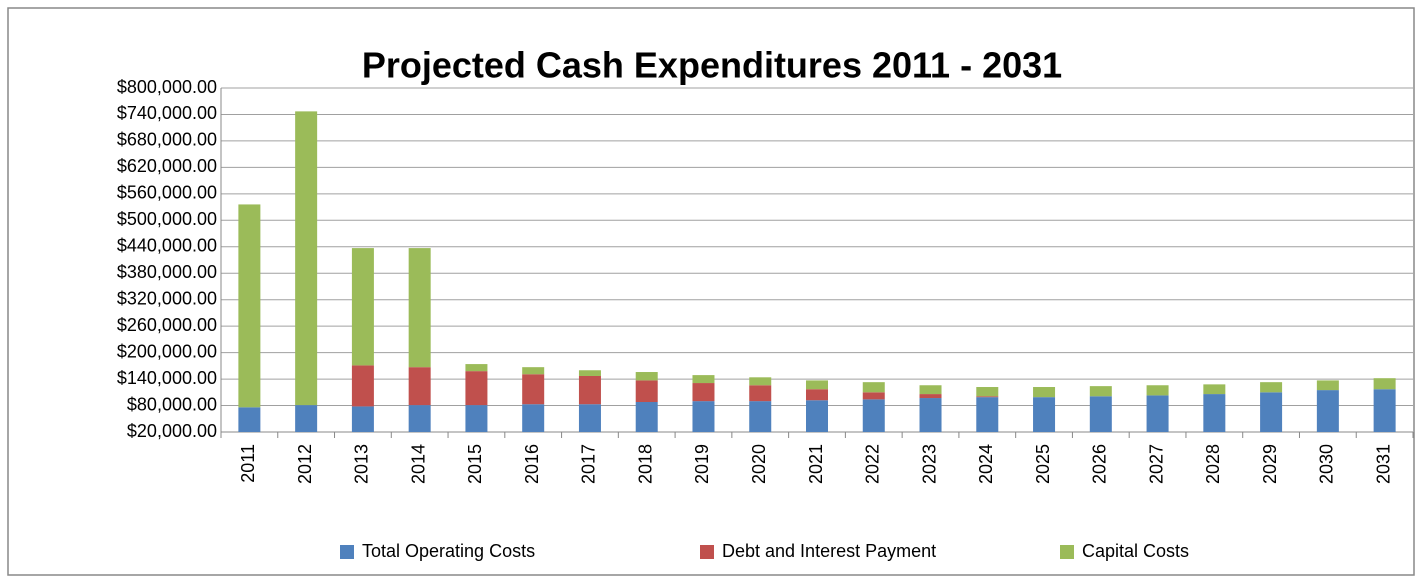 This screenshot has width=1423, height=583. Describe the element at coordinates (475, 464) in the screenshot. I see `x-tick-label: 2015` at that location.